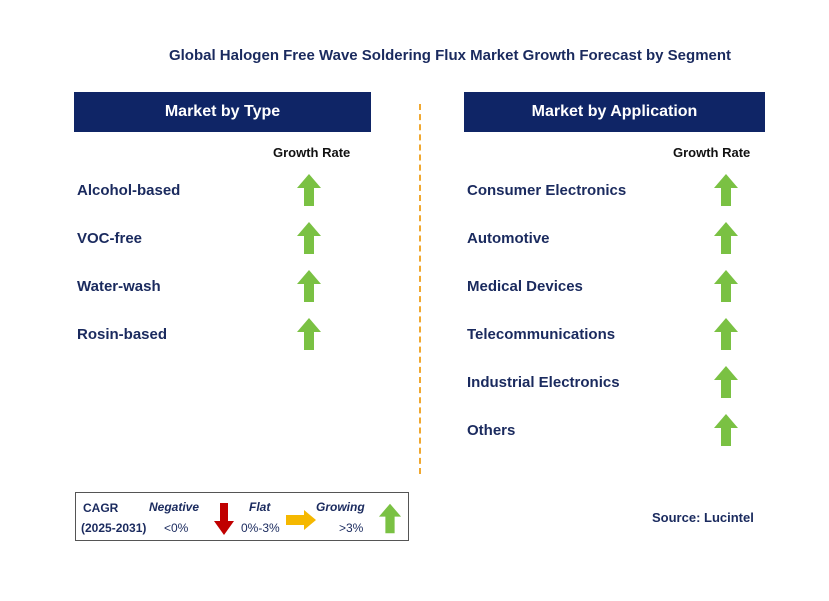 The image size is (829, 601). I want to click on application-item-consumer-electronics: Consumer Electronics, so click(547, 190).